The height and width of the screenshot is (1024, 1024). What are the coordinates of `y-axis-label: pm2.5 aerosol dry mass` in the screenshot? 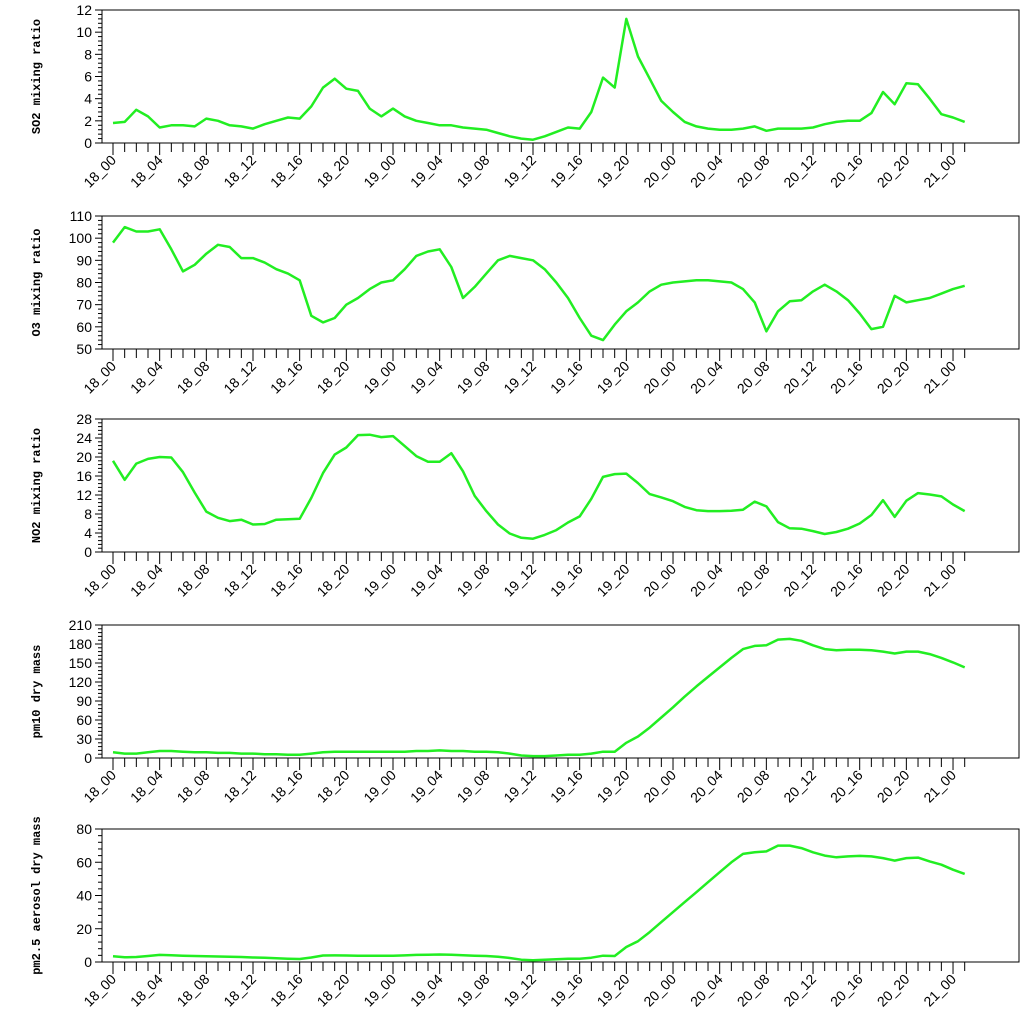 It's located at (37, 895).